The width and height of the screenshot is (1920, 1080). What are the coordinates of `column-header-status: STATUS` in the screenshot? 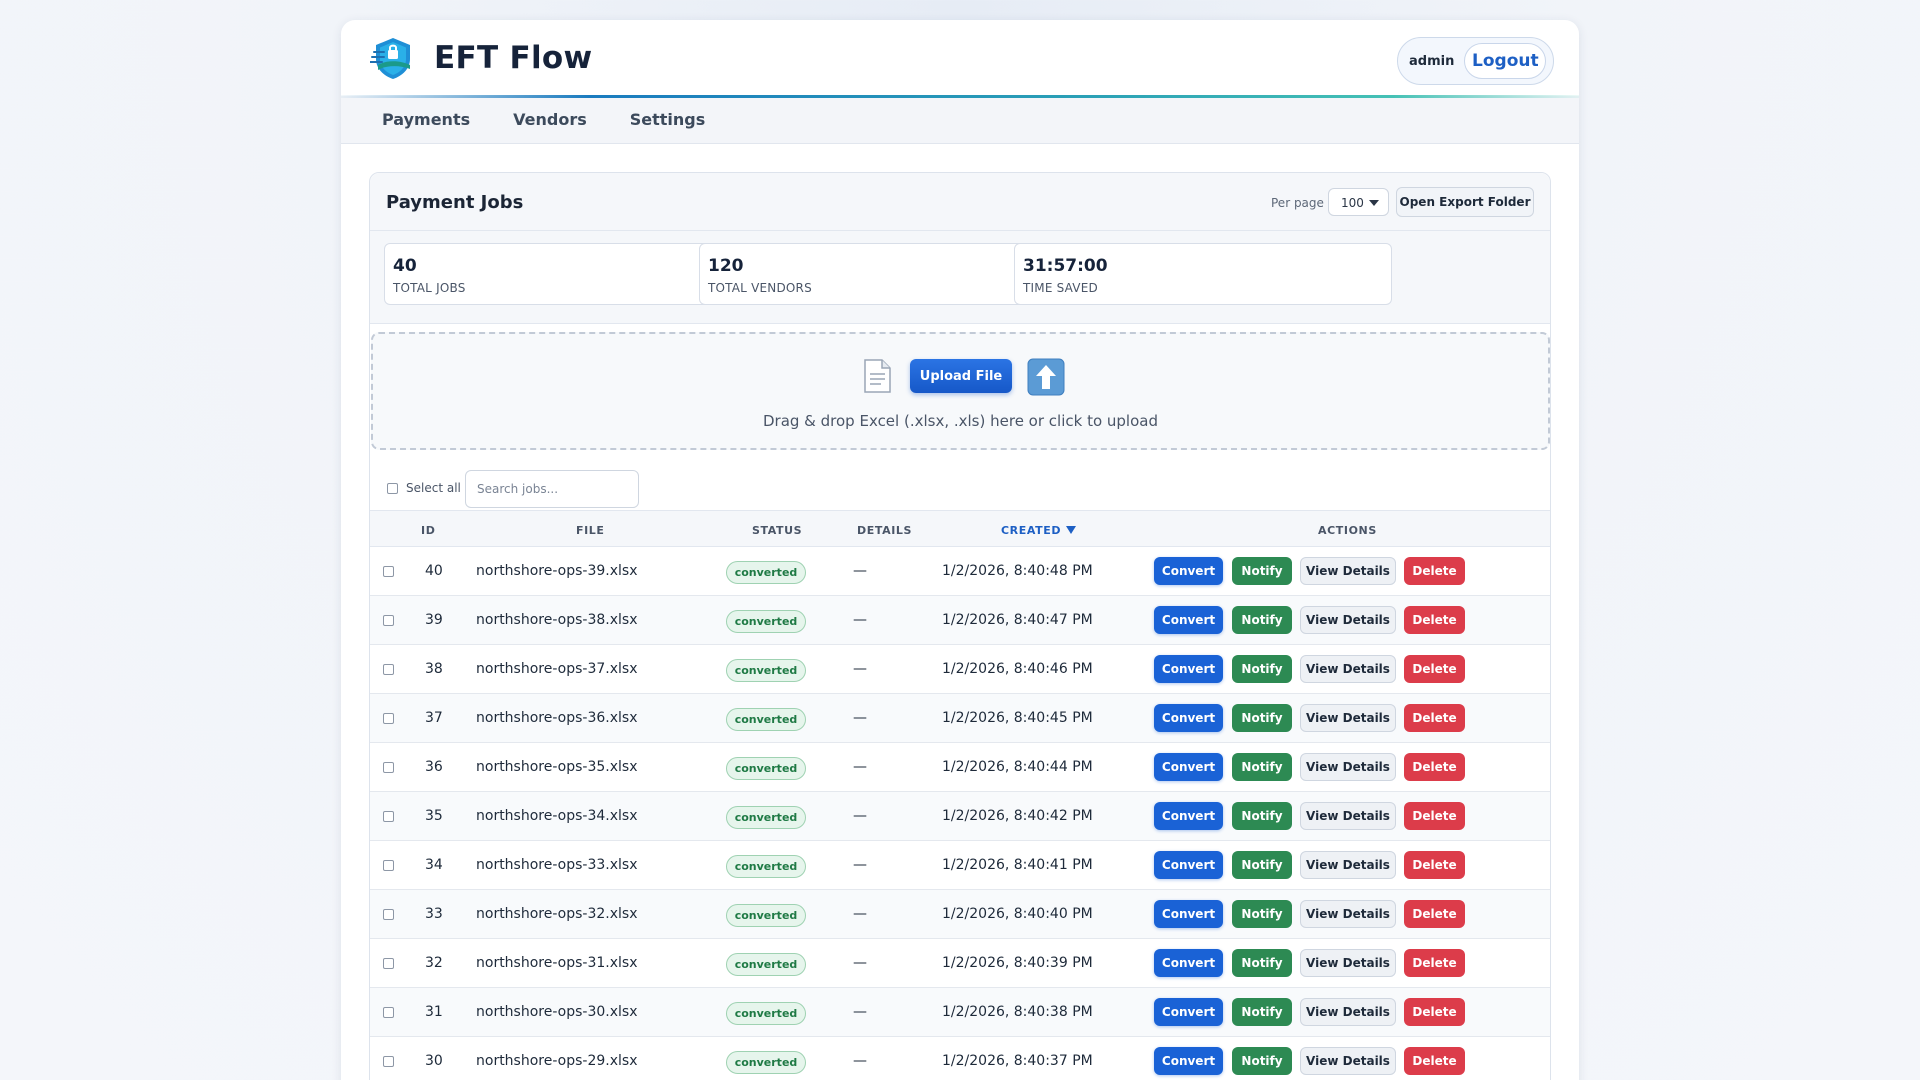 It's located at (777, 530).